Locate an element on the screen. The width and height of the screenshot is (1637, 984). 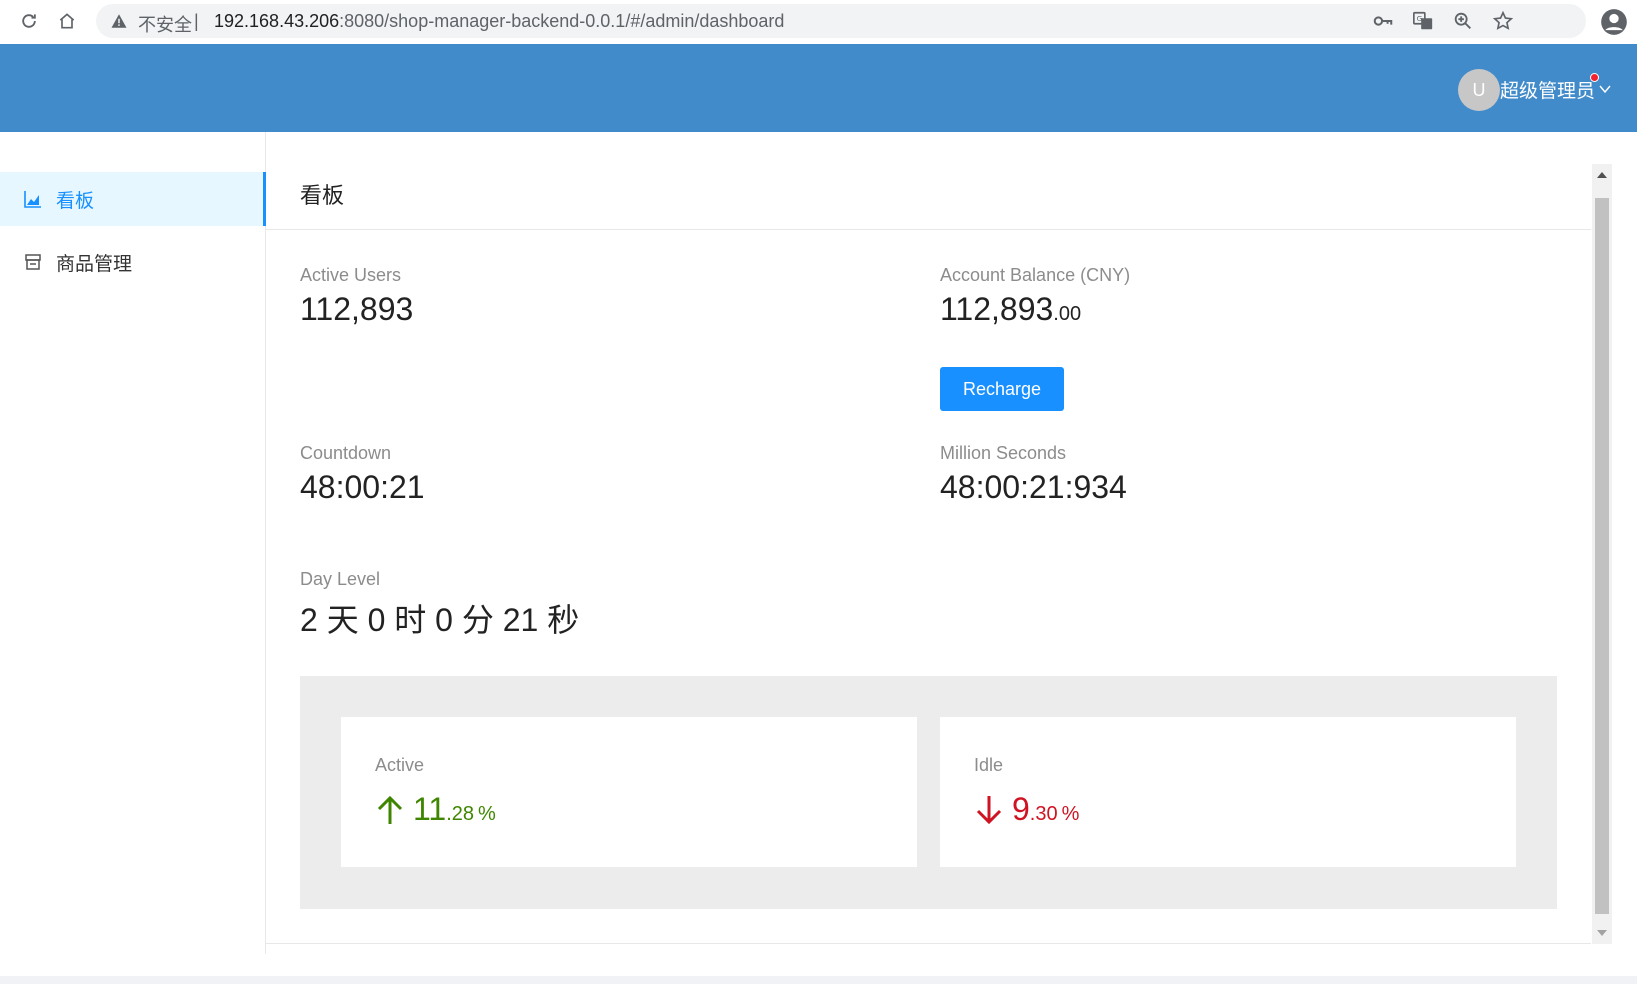
area-chart-icon is located at coordinates (32, 199).